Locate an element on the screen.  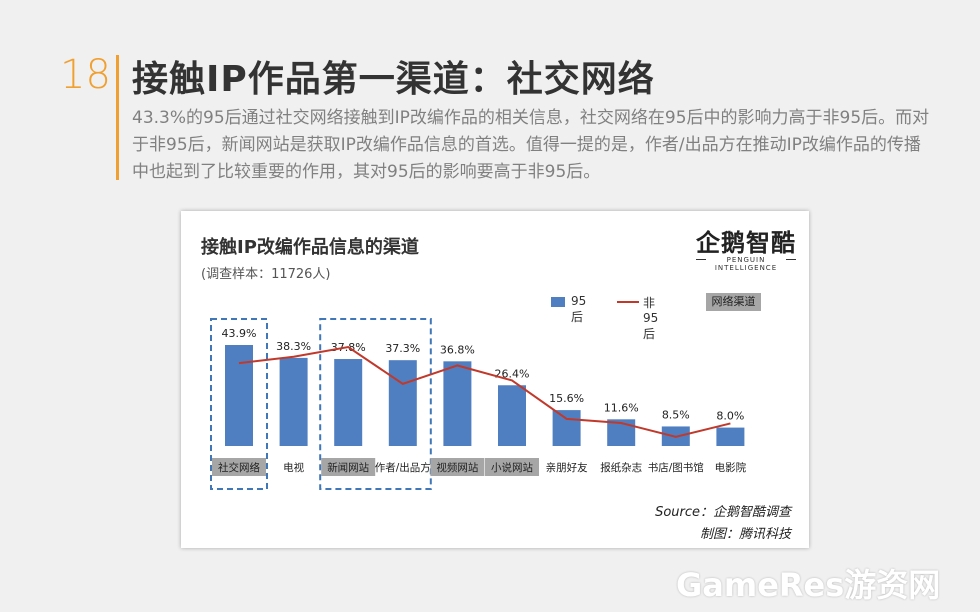
logo-rule-right is located at coordinates (791, 259).